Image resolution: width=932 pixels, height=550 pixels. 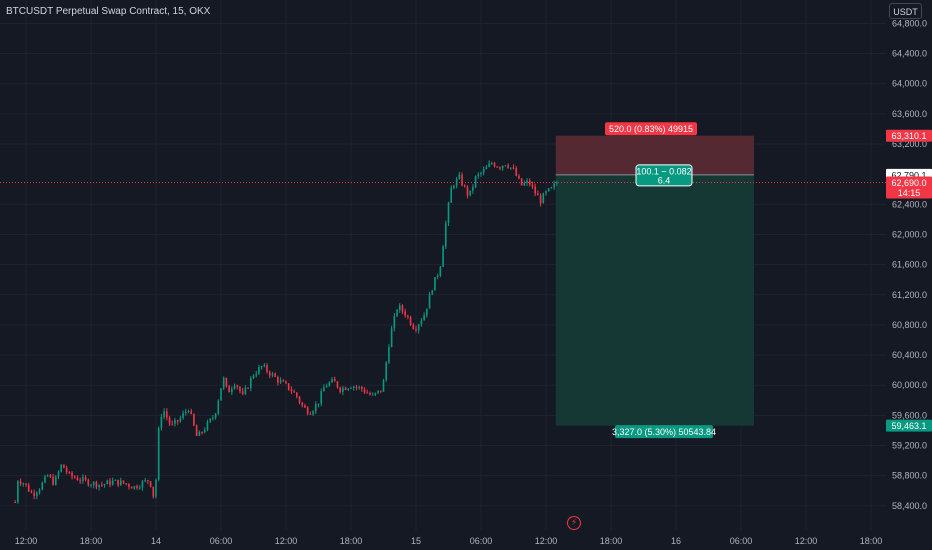 I want to click on time-tick-label: 12:00, so click(x=26, y=541).